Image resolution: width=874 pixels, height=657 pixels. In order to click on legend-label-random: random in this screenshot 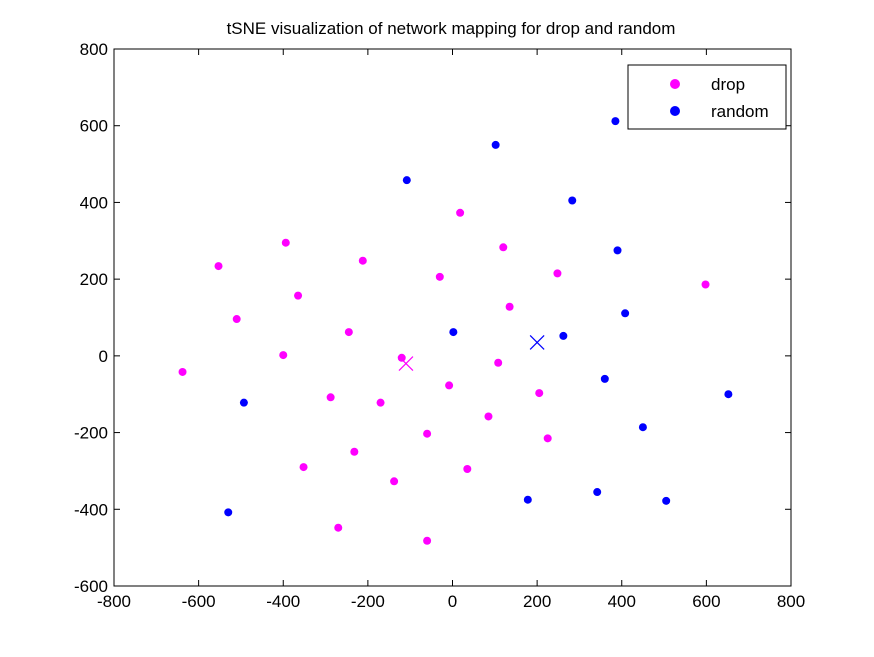, I will do `click(740, 111)`.